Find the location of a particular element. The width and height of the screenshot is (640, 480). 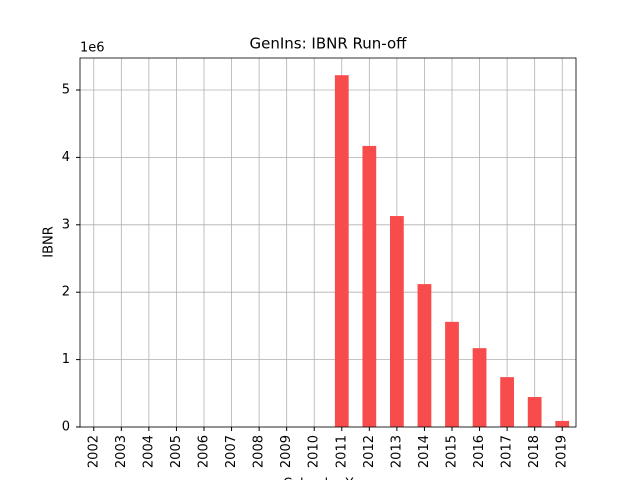

y-offset-label: 1e6 is located at coordinates (92, 48).